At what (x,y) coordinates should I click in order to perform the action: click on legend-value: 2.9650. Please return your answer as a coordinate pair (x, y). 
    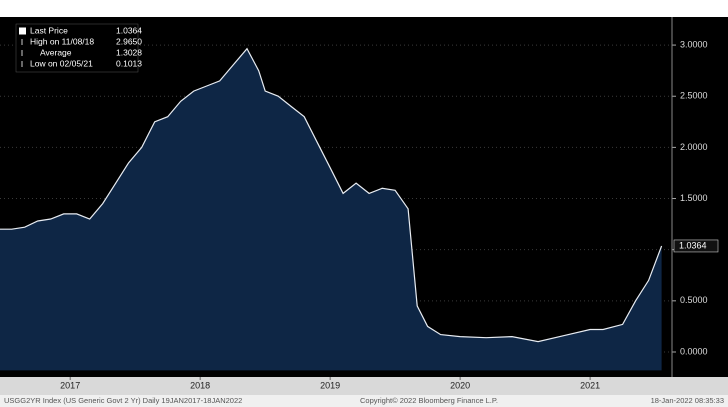
    Looking at the image, I should click on (129, 41).